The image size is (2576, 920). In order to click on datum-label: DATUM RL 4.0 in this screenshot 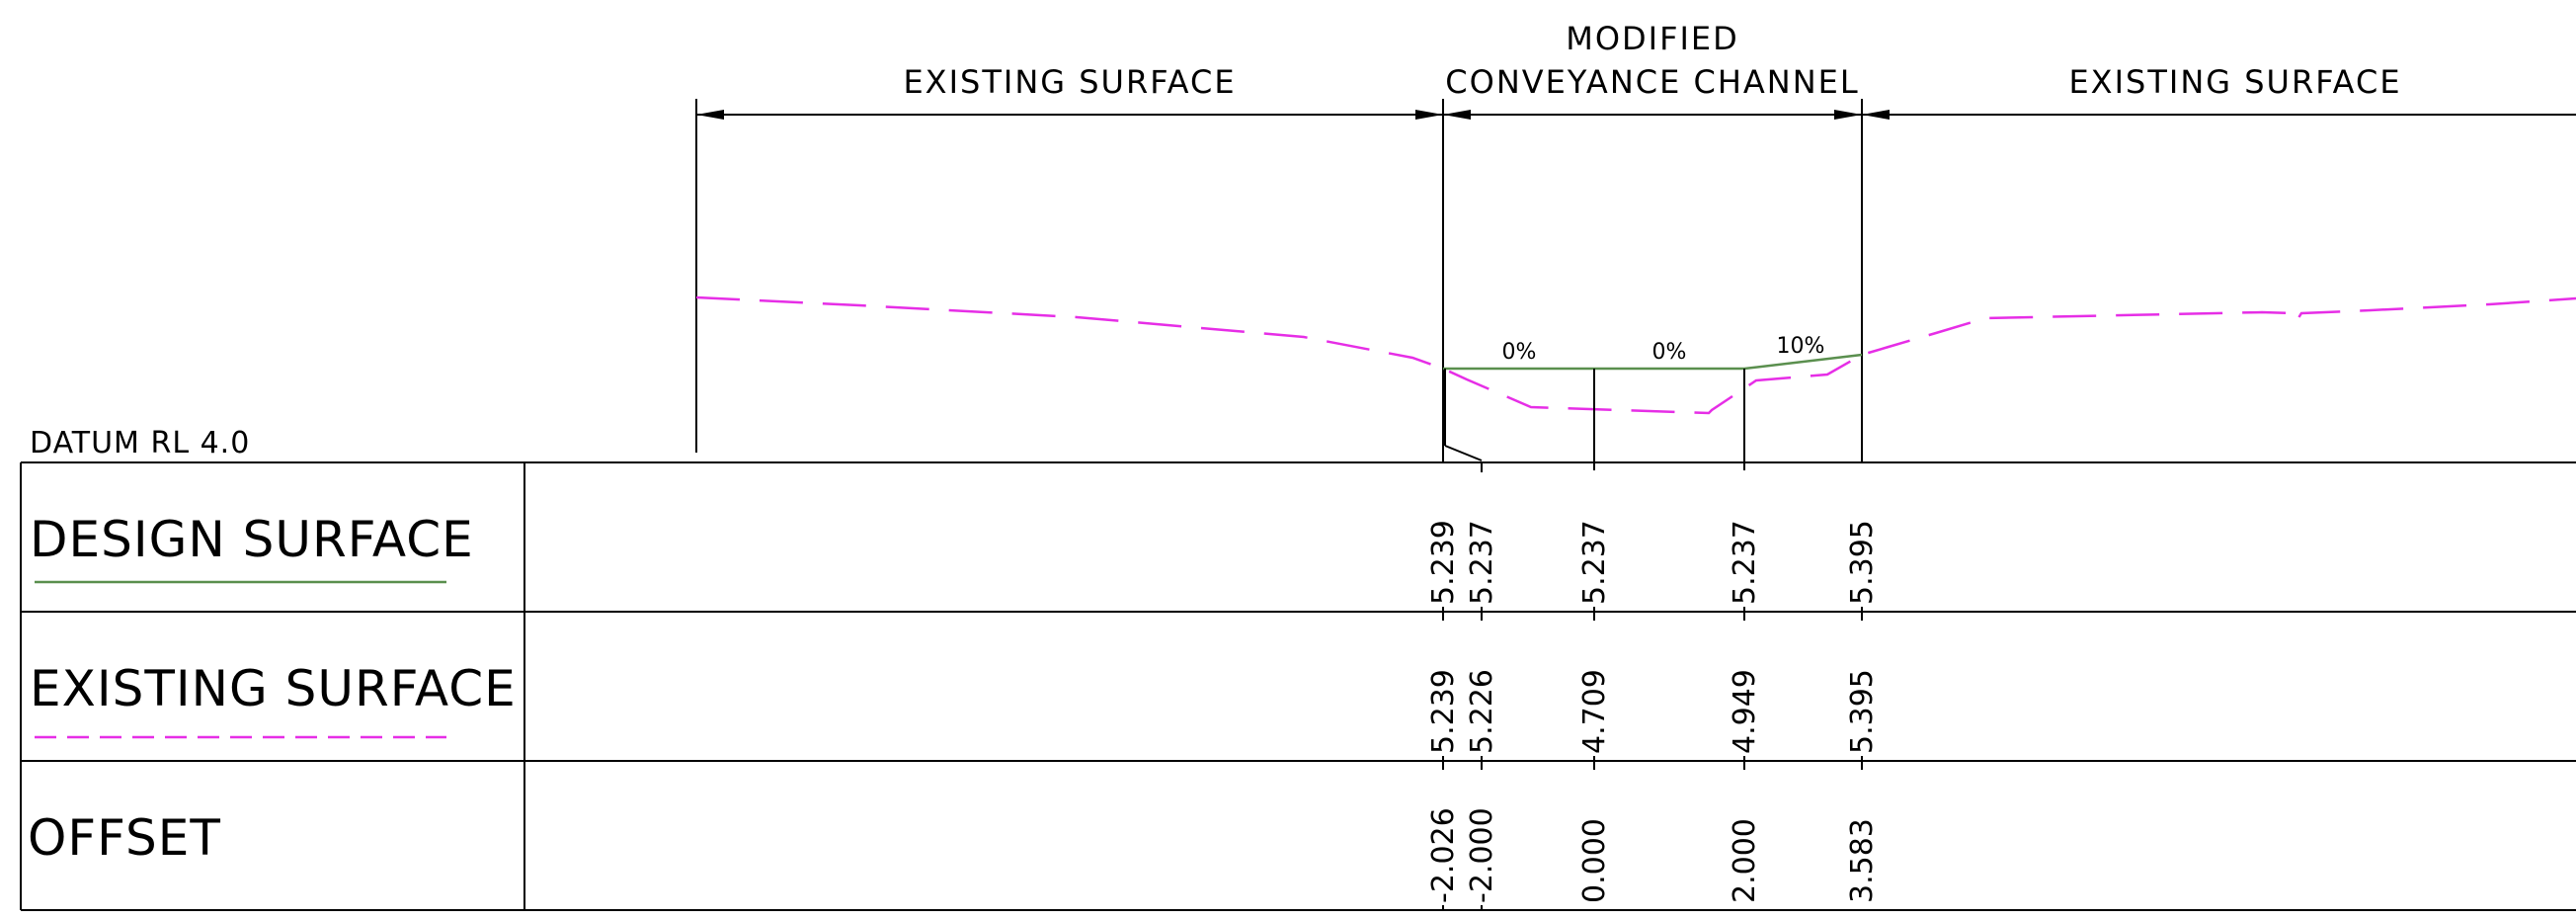, I will do `click(140, 443)`.